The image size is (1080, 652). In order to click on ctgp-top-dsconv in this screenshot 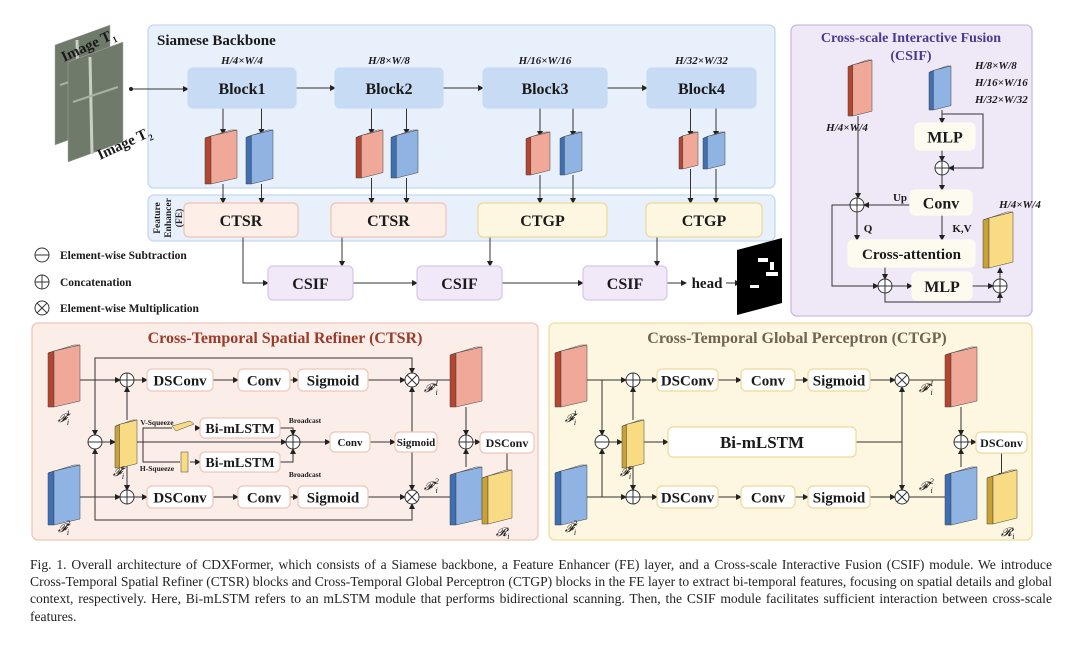, I will do `click(687, 380)`.